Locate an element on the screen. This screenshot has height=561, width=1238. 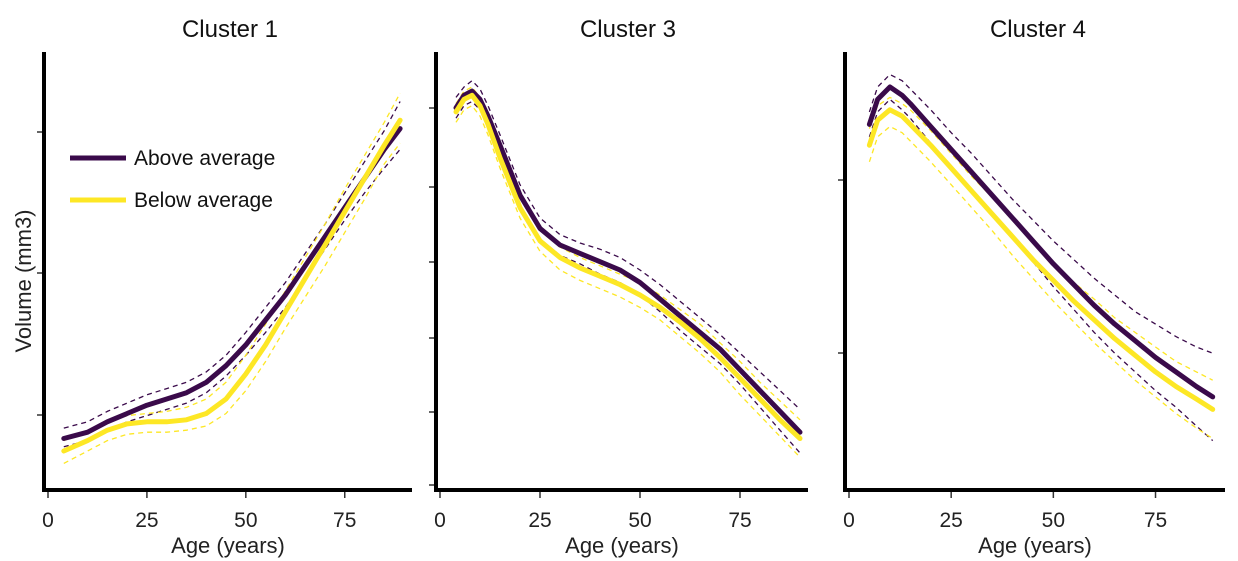
panel-3-title: Cluster 4 is located at coordinates (1038, 29).